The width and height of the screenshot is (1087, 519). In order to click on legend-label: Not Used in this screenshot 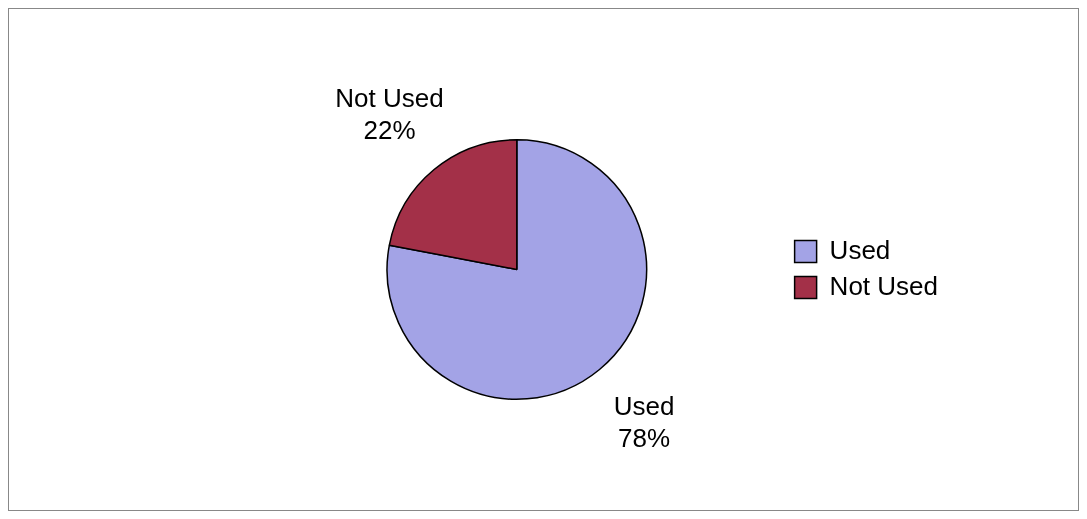, I will do `click(884, 285)`.